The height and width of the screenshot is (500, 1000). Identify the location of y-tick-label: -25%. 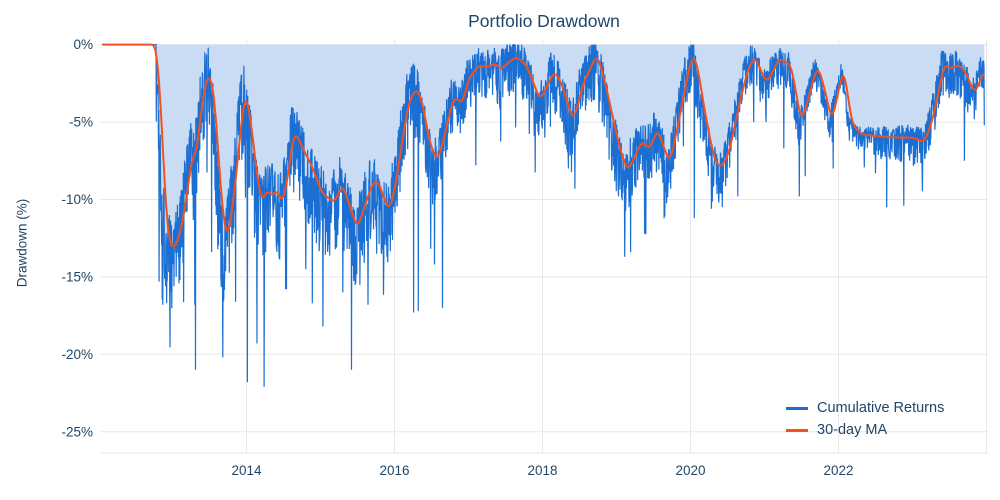
(77, 431).